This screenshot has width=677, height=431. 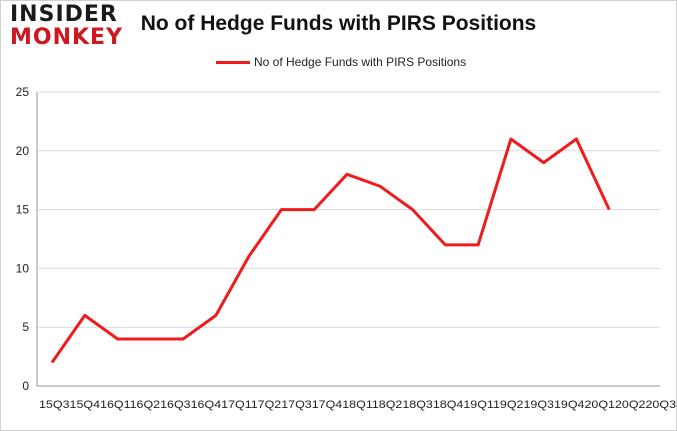 I want to click on legend-label: No of Hedge Funds with PIRS Positions, so click(x=360, y=62).